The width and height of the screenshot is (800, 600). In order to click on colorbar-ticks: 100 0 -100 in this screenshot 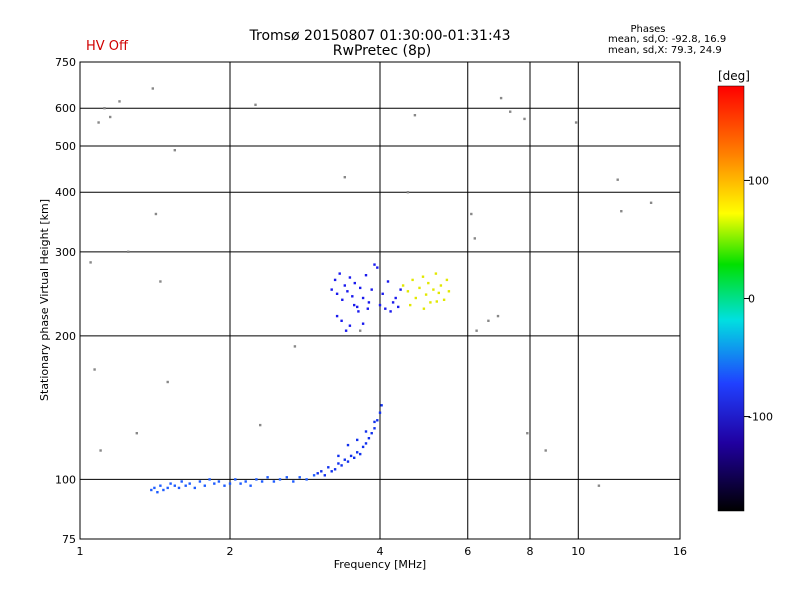, I will do `click(758, 299)`.